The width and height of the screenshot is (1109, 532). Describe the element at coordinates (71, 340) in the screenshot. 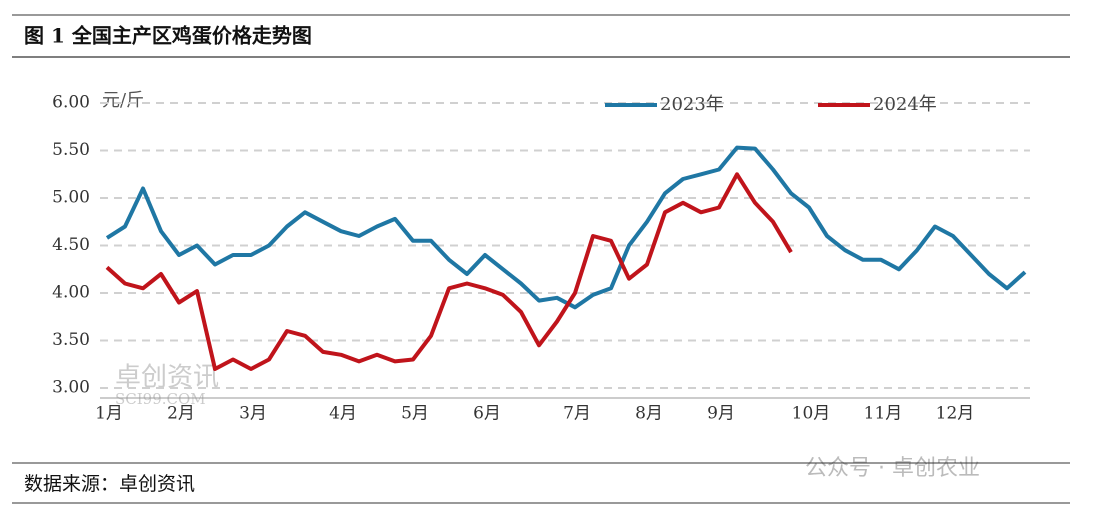

I see `y-tick-label: 3.50` at that location.